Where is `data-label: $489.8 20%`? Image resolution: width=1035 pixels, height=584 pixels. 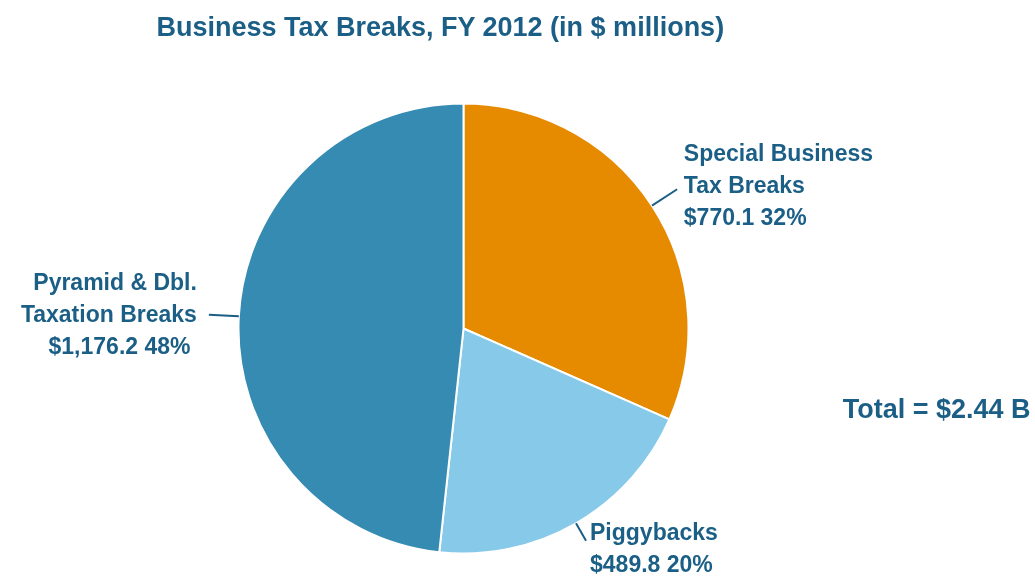
data-label: $489.8 20% is located at coordinates (651, 563).